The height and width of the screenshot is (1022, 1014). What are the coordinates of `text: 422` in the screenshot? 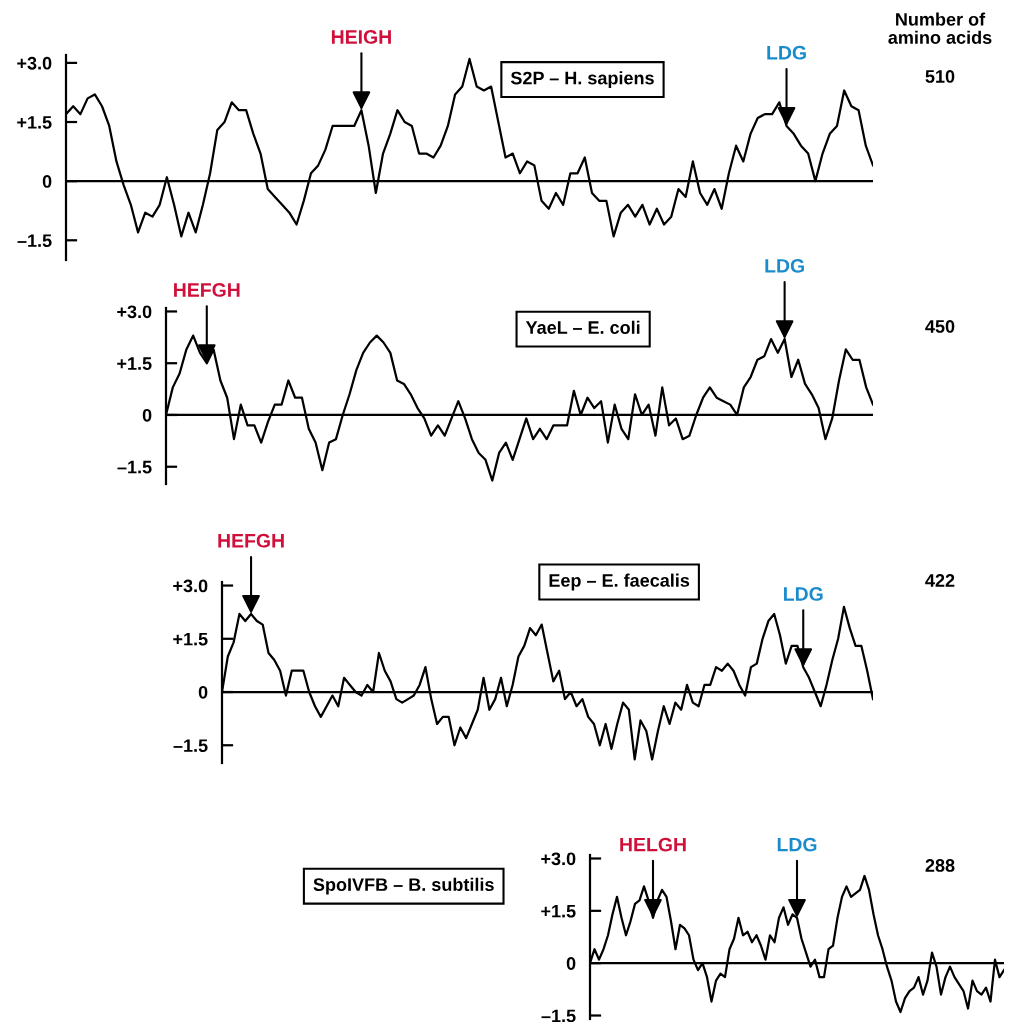 It's located at (940, 580).